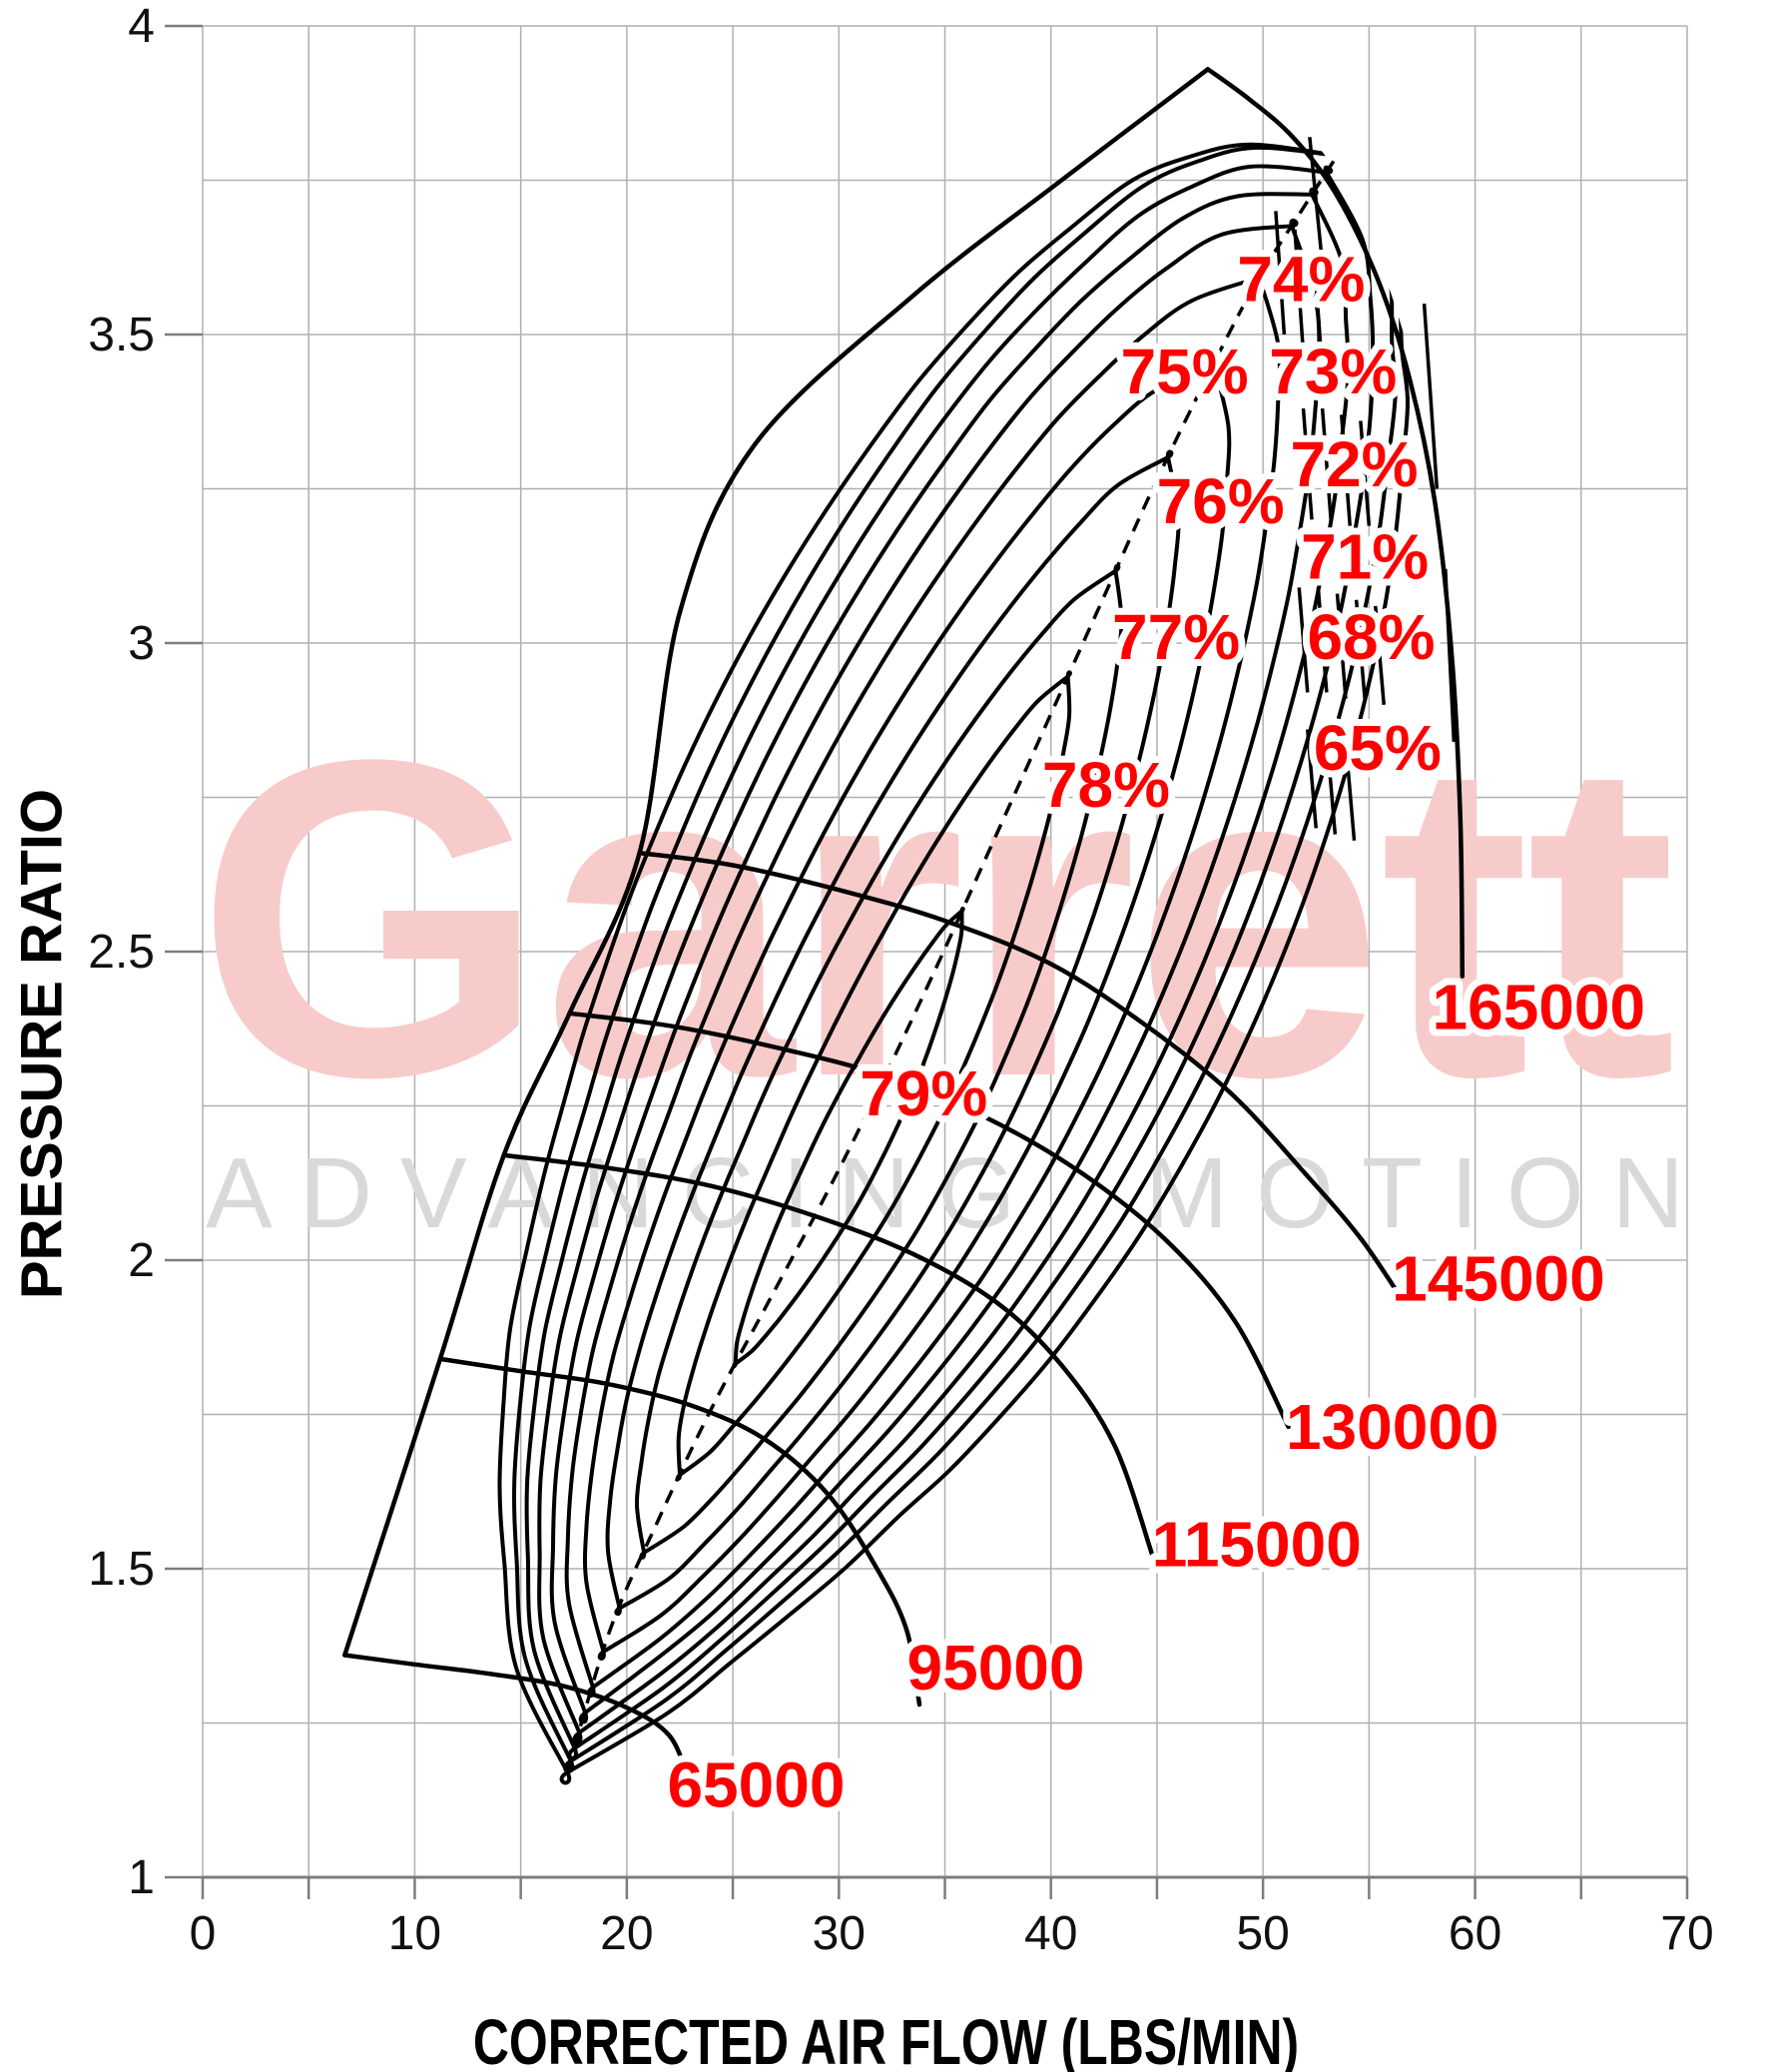  Describe the element at coordinates (141, 643) in the screenshot. I see `y-tick-label: 3` at that location.